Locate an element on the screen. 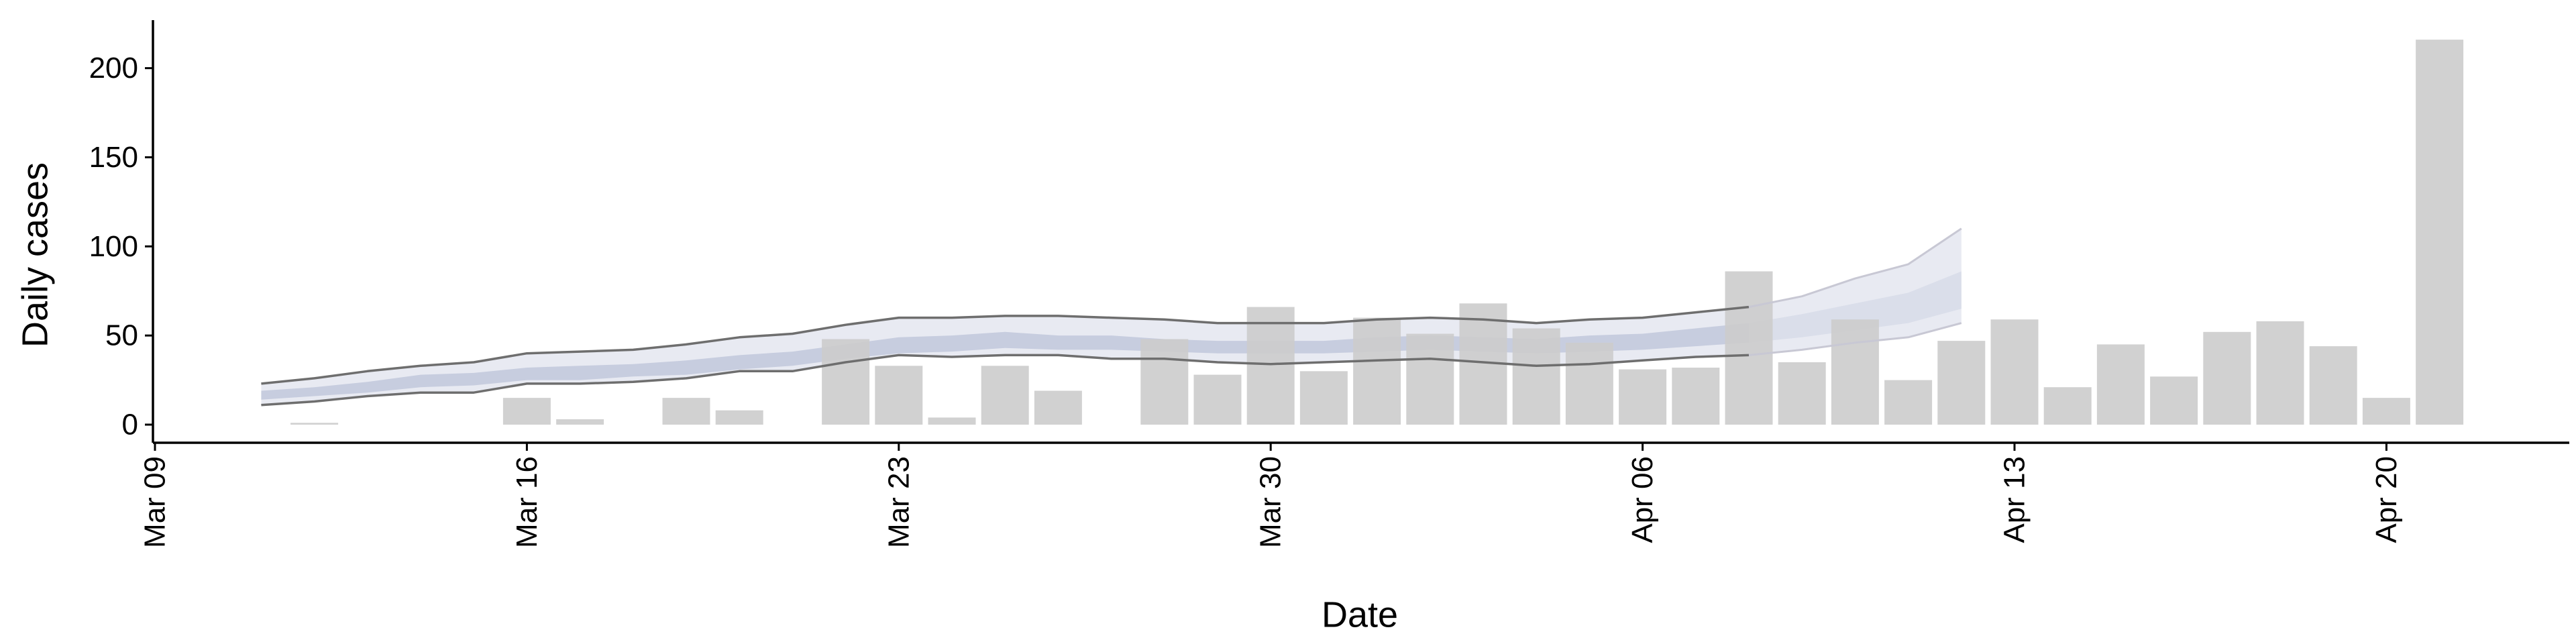  x-axis-title: Date is located at coordinates (1360, 614).